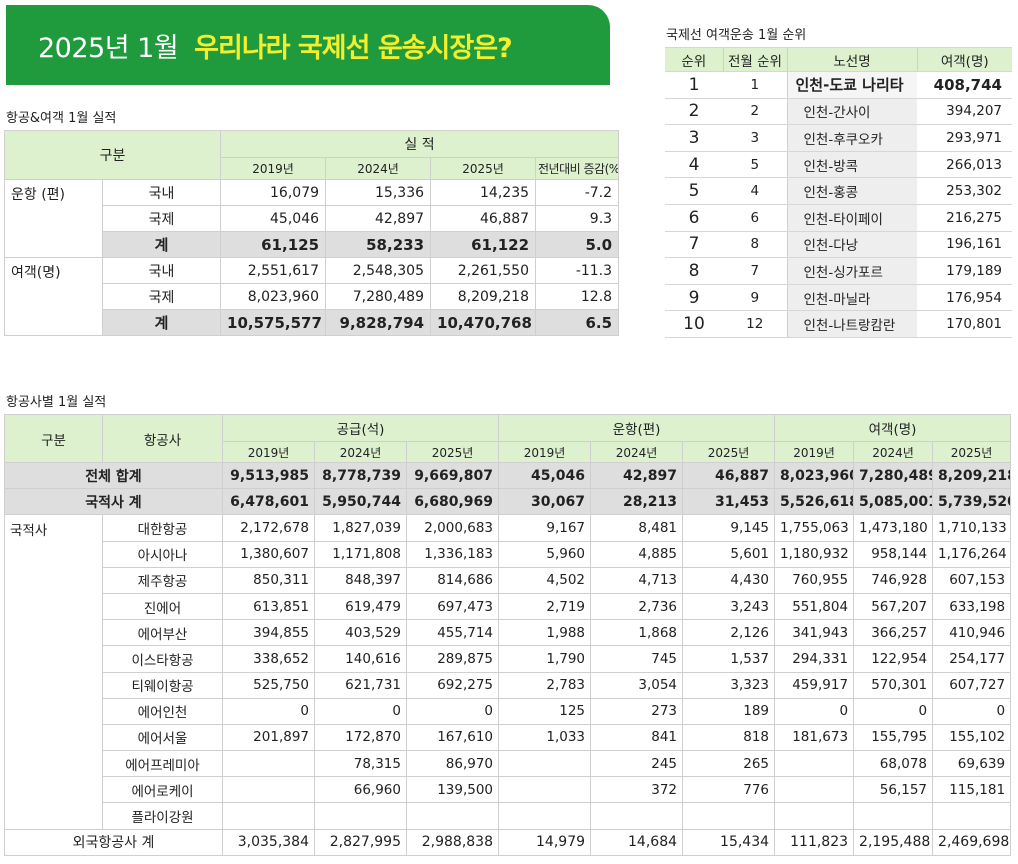  What do you see at coordinates (893, 502) in the screenshot?
I see `airlines-cell: 5,085,001` at bounding box center [893, 502].